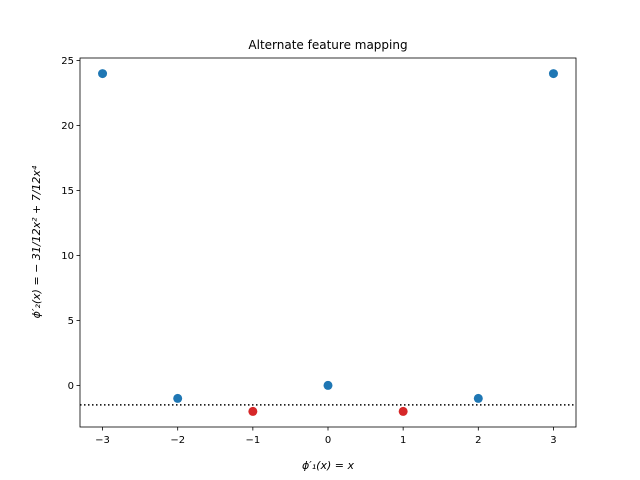 The image size is (640, 480). I want to click on x-tick-label-3: 0, so click(328, 440).